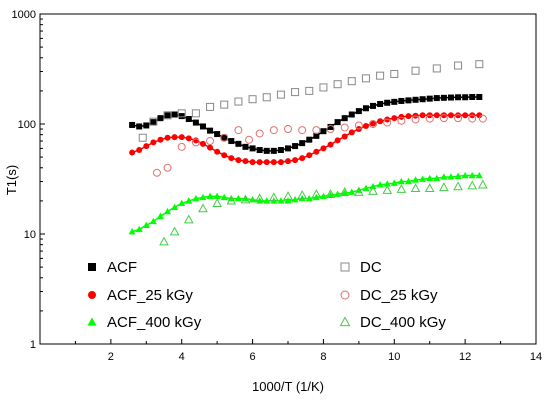 The width and height of the screenshot is (550, 402). What do you see at coordinates (28, 180) in the screenshot?
I see `y-axis: 1 10 100 1000` at bounding box center [28, 180].